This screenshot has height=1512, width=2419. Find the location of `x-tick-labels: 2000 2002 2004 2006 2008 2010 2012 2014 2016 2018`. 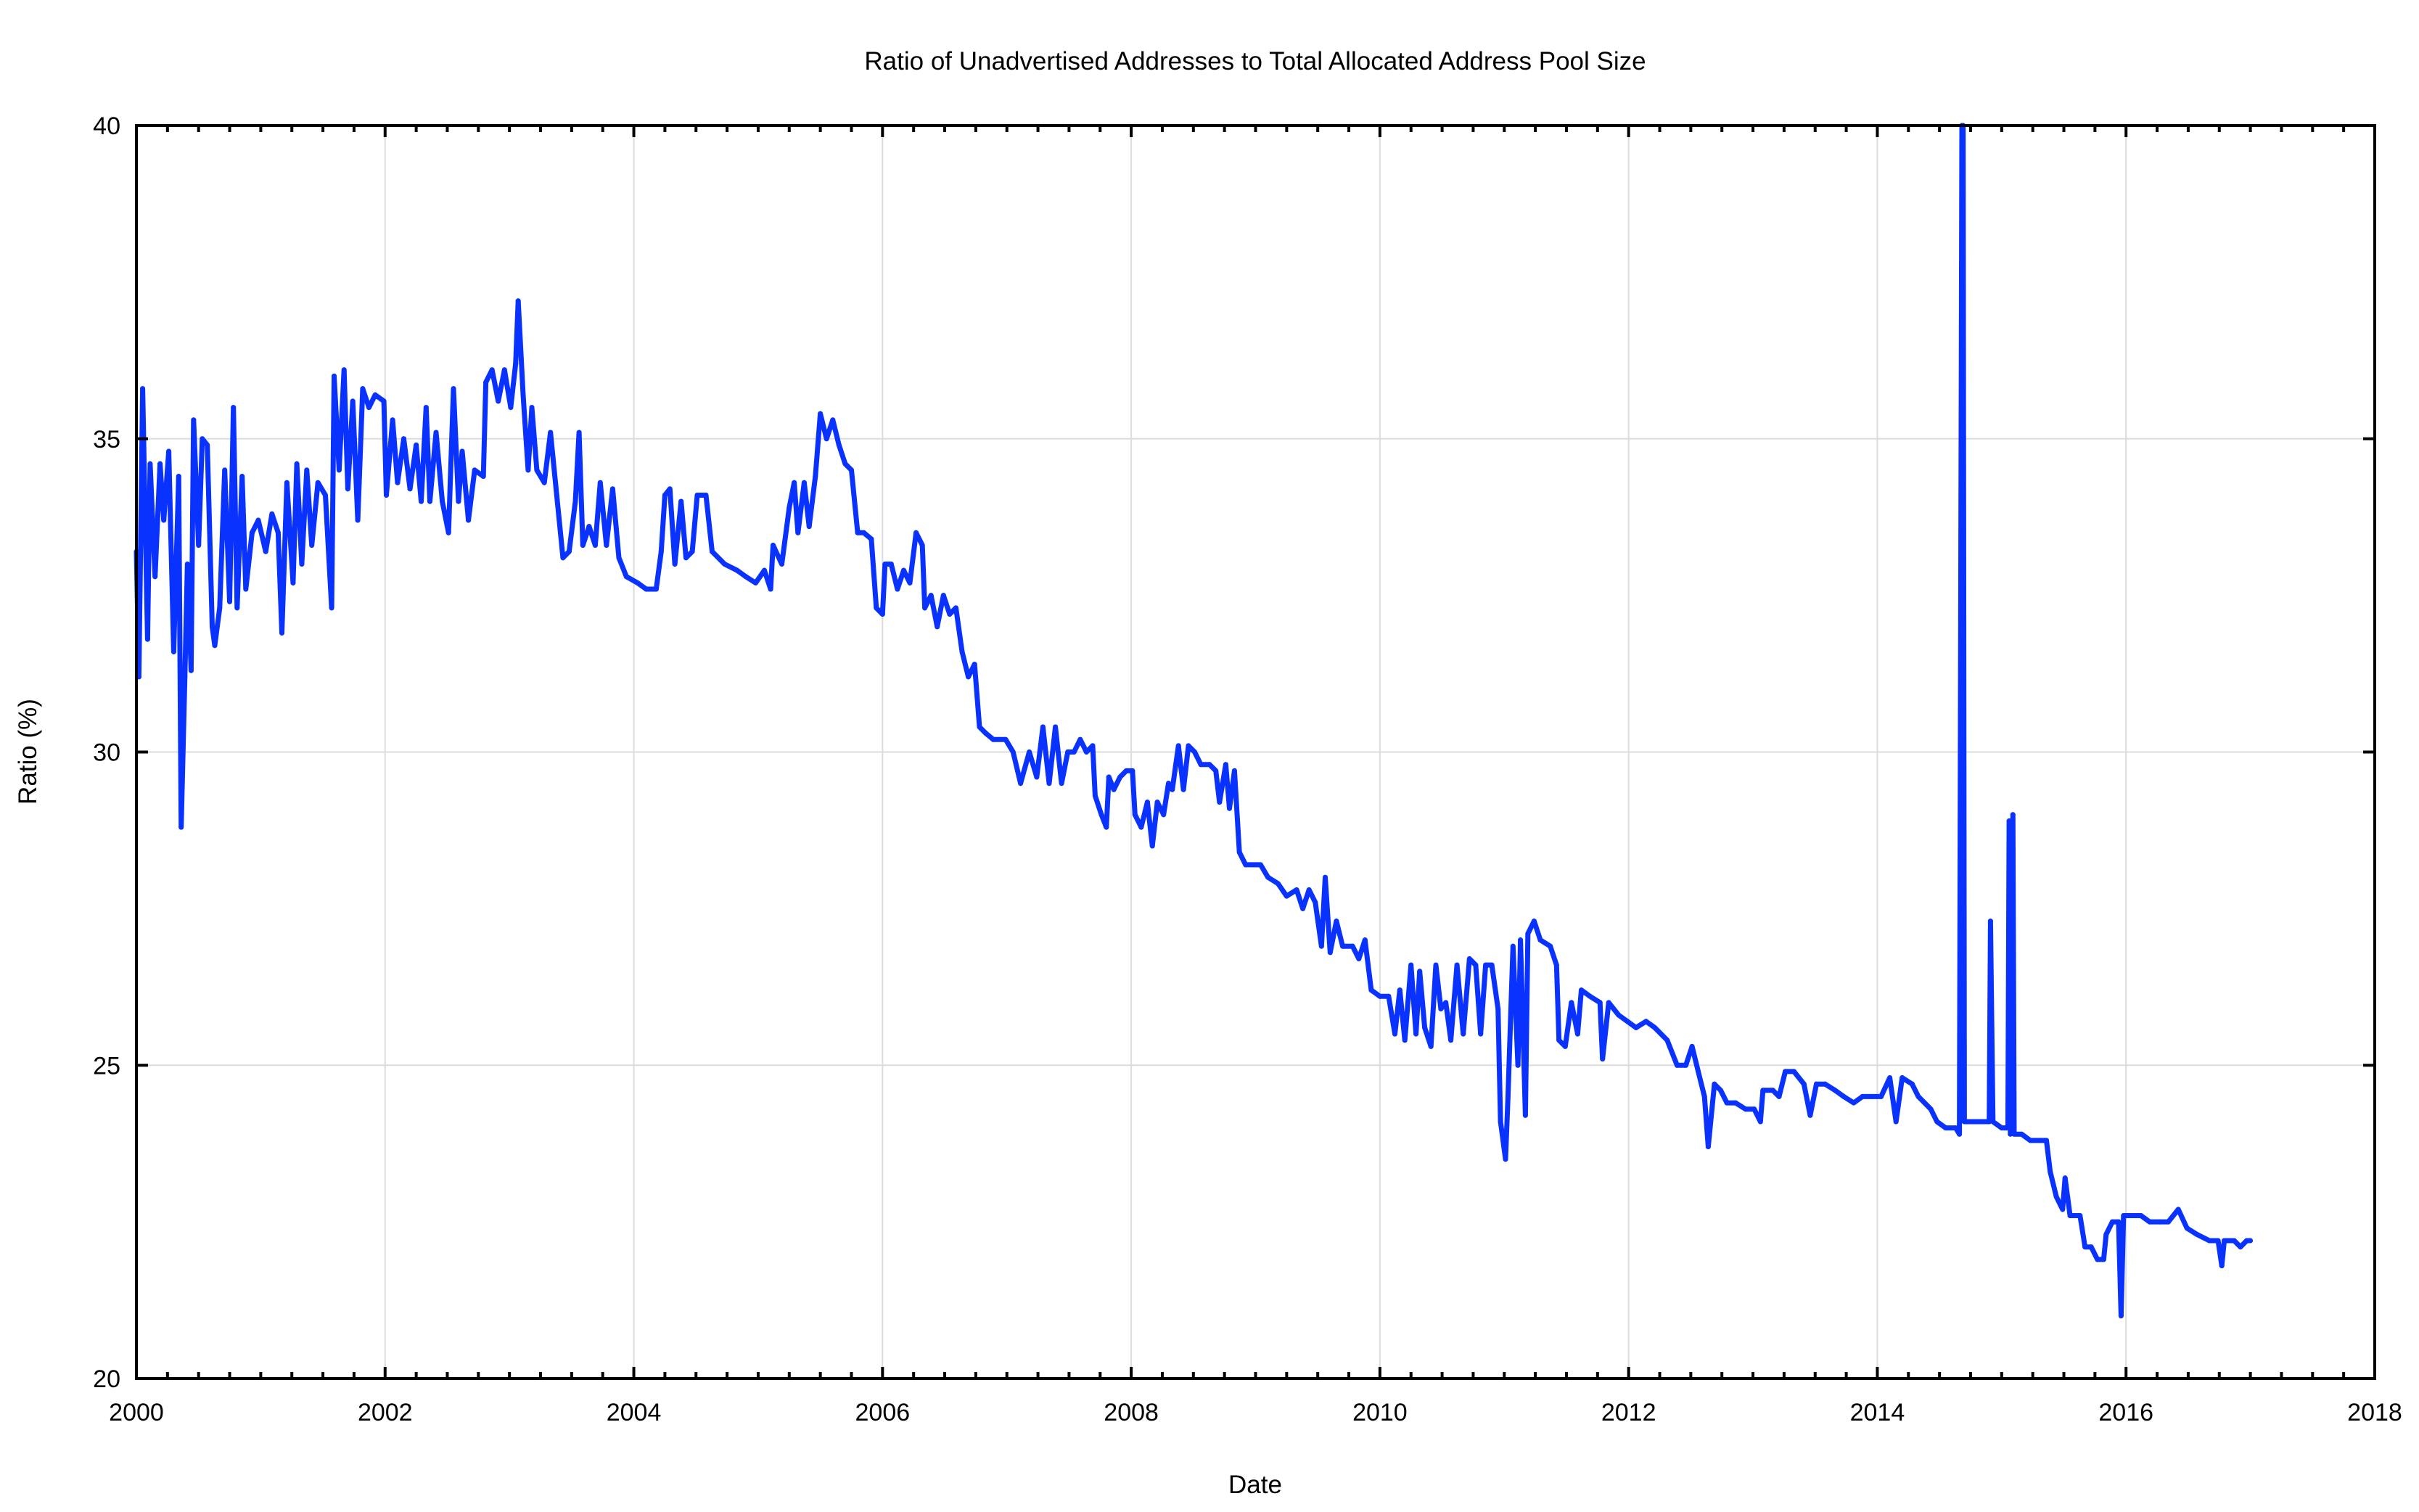

x-tick-labels: 2000 2002 2004 2006 2008 2010 2012 2014 2016 2018 is located at coordinates (1255, 1412).